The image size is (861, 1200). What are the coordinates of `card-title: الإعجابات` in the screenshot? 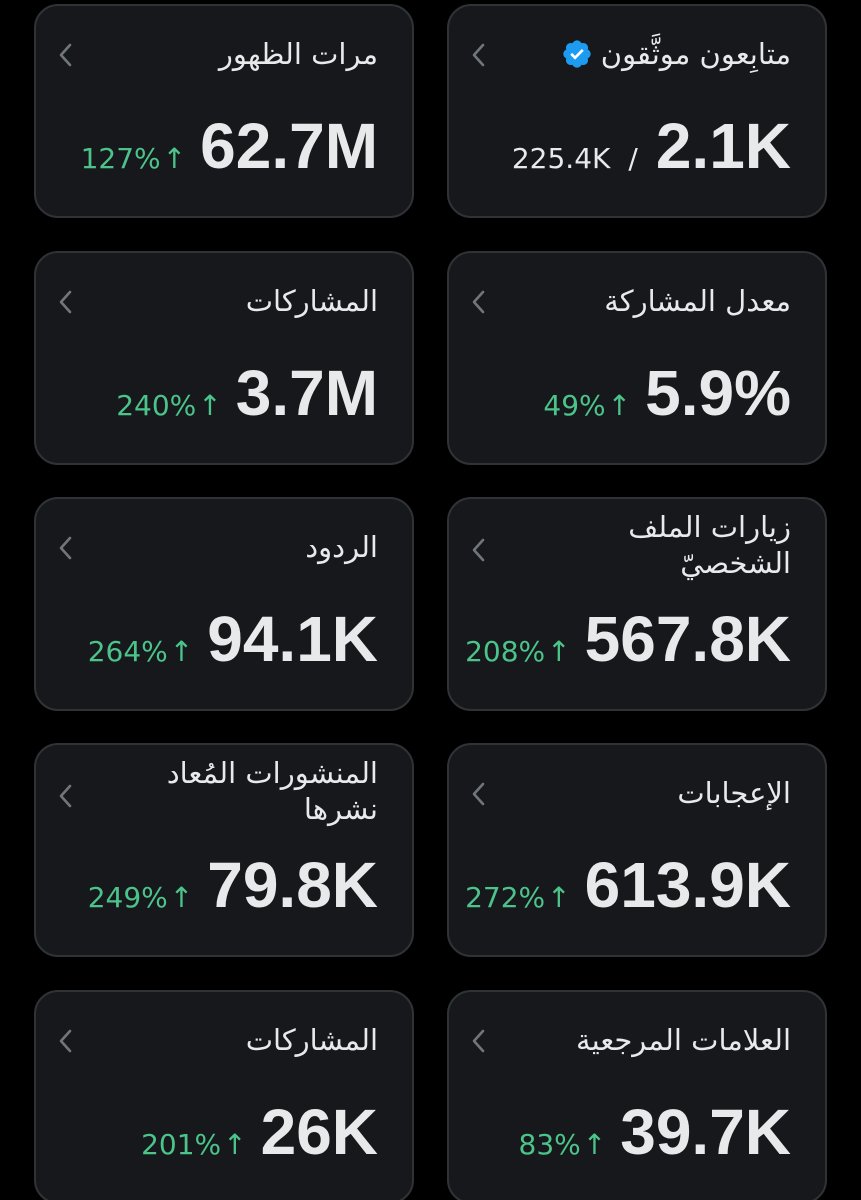 It's located at (646, 793).